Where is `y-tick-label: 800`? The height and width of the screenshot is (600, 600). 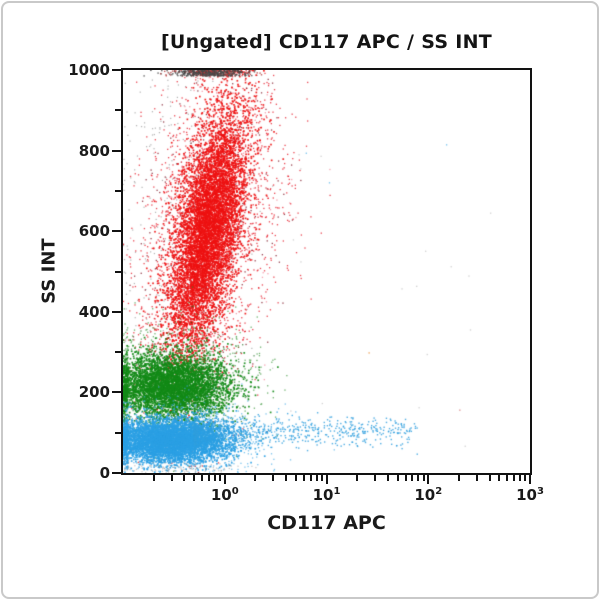 y-tick-label: 800 is located at coordinates (94, 150).